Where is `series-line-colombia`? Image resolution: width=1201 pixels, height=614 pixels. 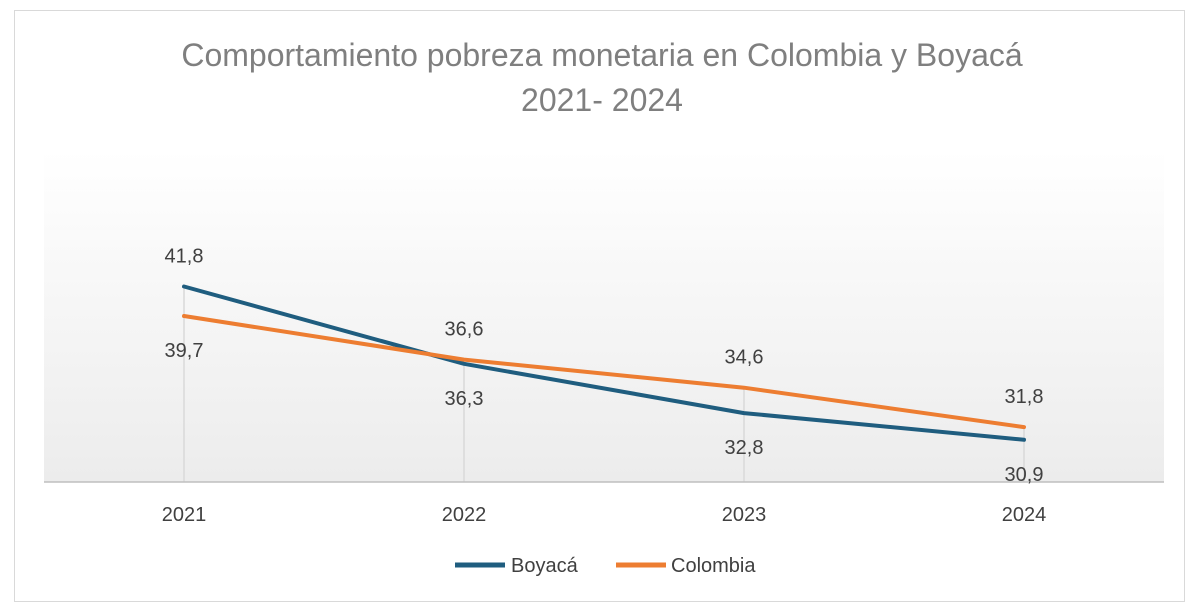
series-line-colombia is located at coordinates (604, 372).